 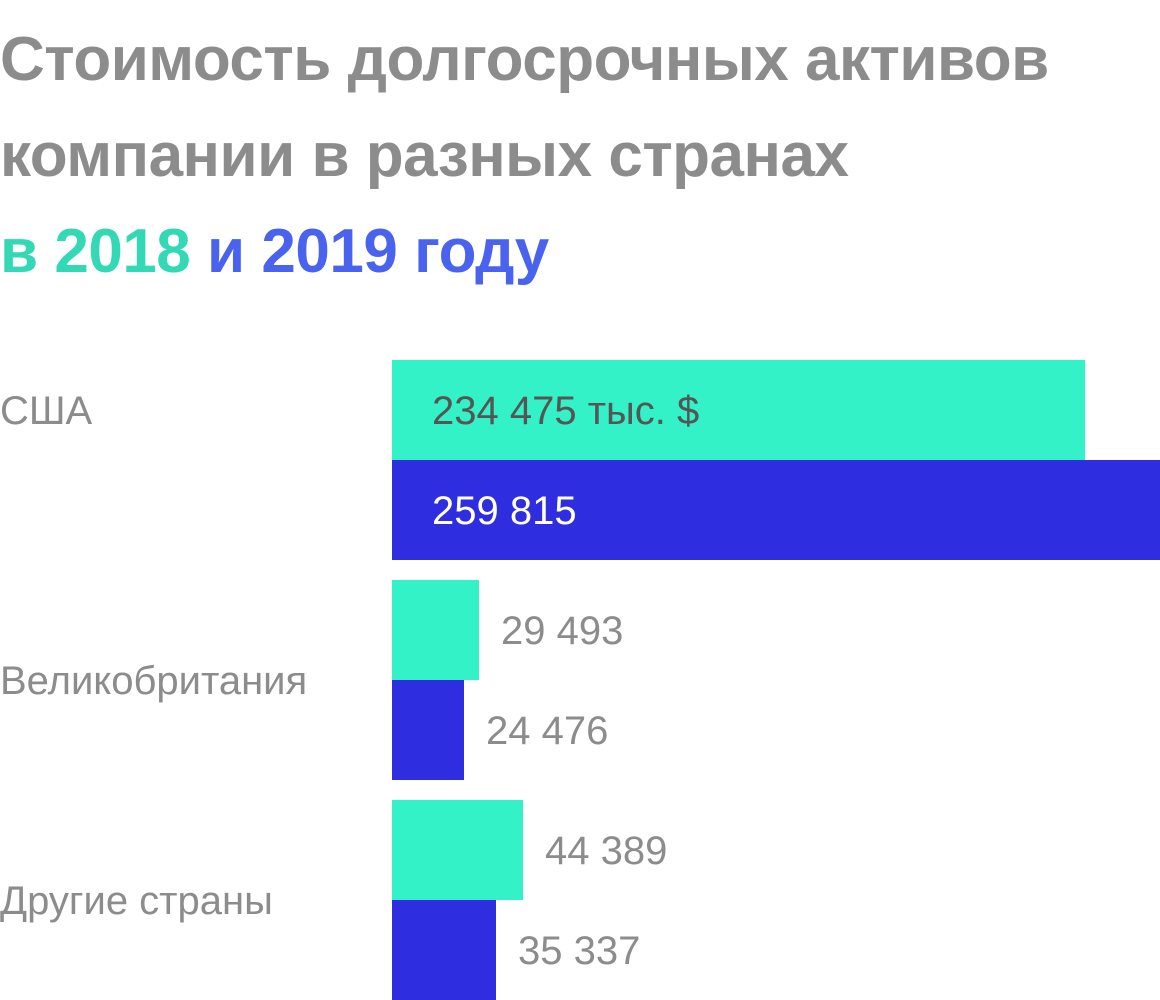 I want to click on title-line-3: в 2018 и 2019 году, so click(x=580, y=252).